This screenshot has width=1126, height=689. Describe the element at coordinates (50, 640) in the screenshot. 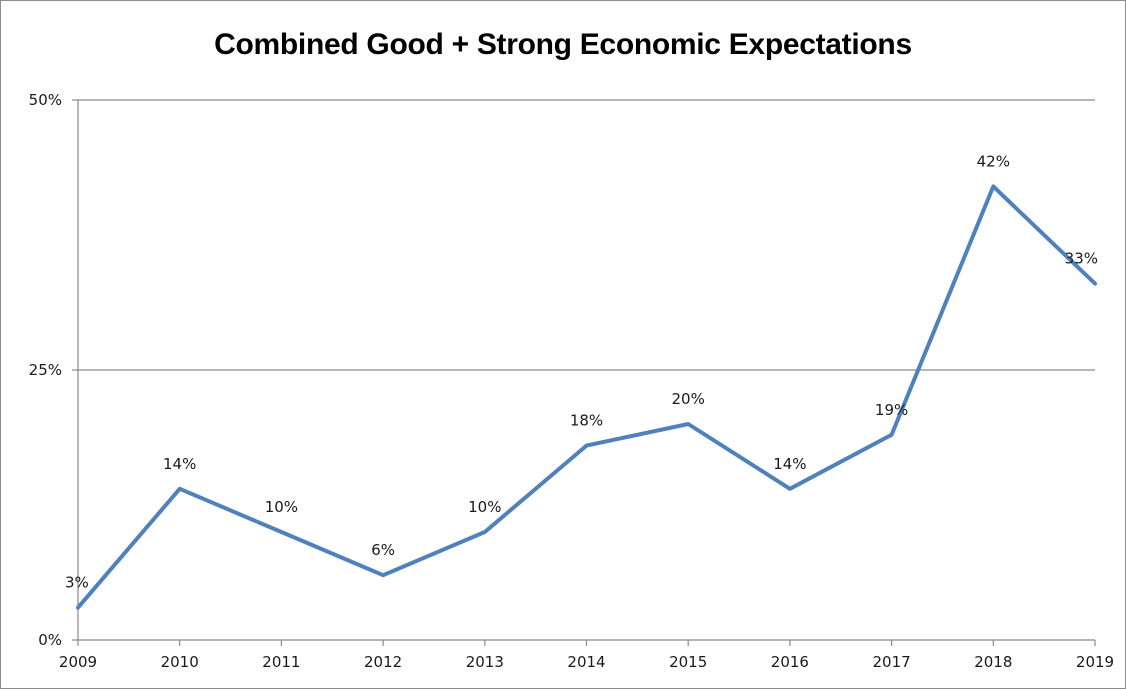

I see `y-tick-label: 0%` at that location.